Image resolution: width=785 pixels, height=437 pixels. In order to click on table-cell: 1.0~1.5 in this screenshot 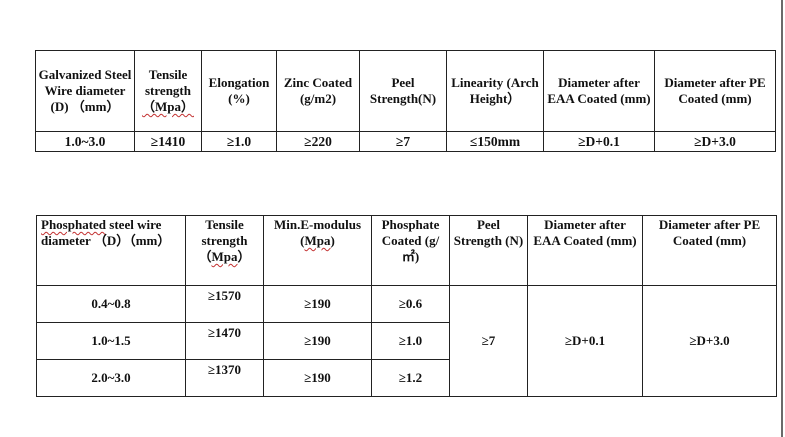, I will do `click(111, 341)`.